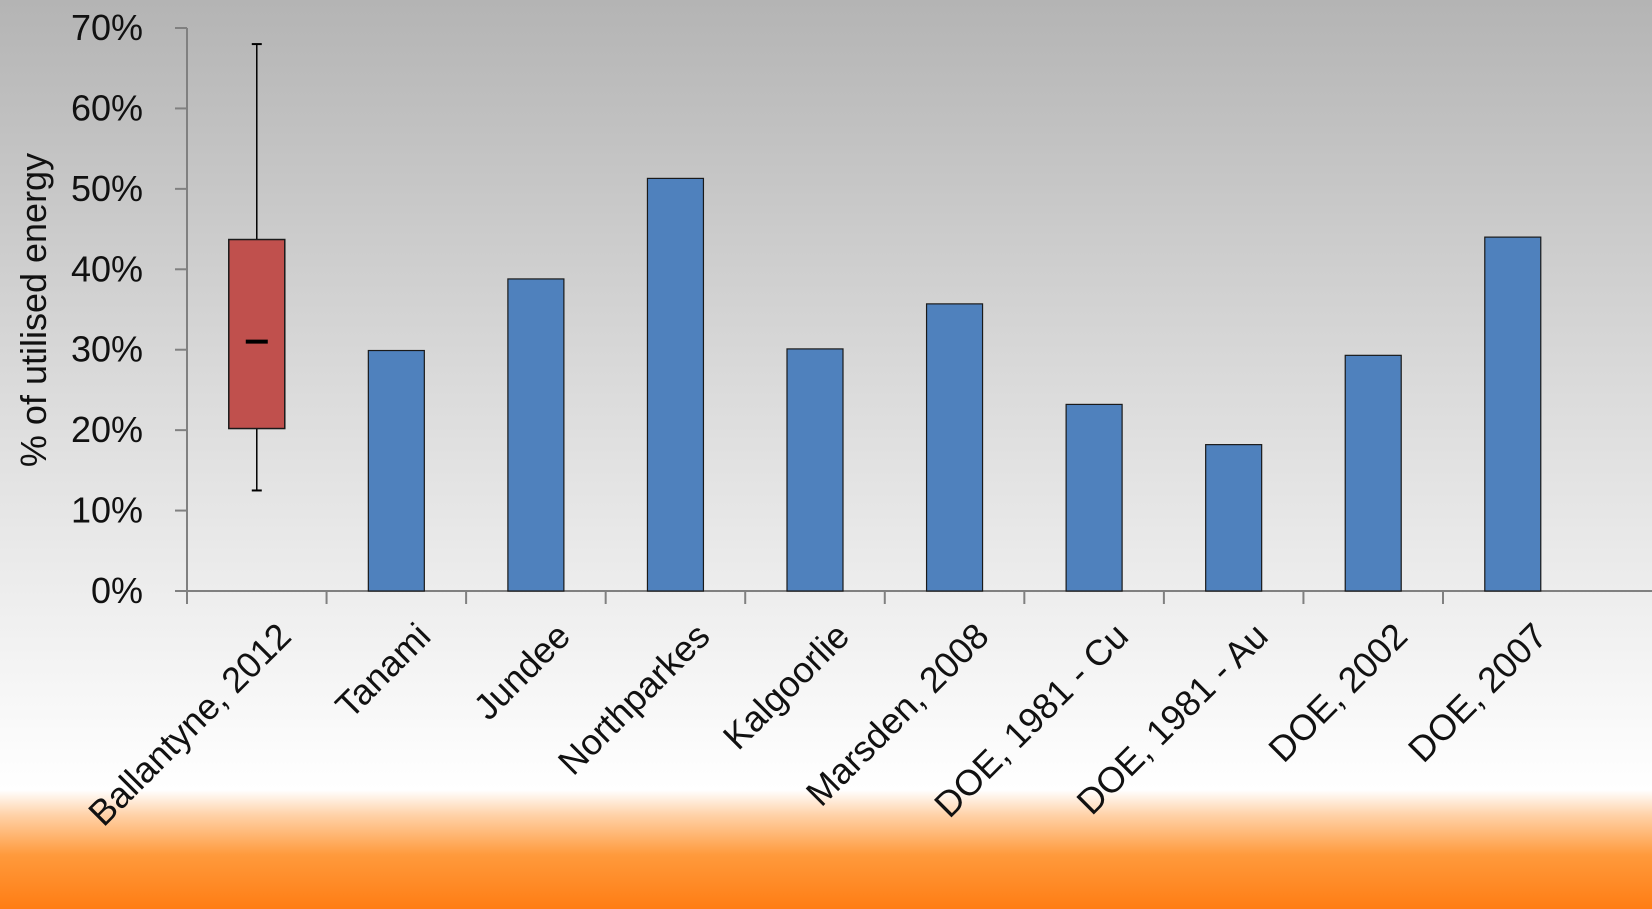  Describe the element at coordinates (786, 686) in the screenshot. I see `x-category-label: Kalgoorlie` at that location.